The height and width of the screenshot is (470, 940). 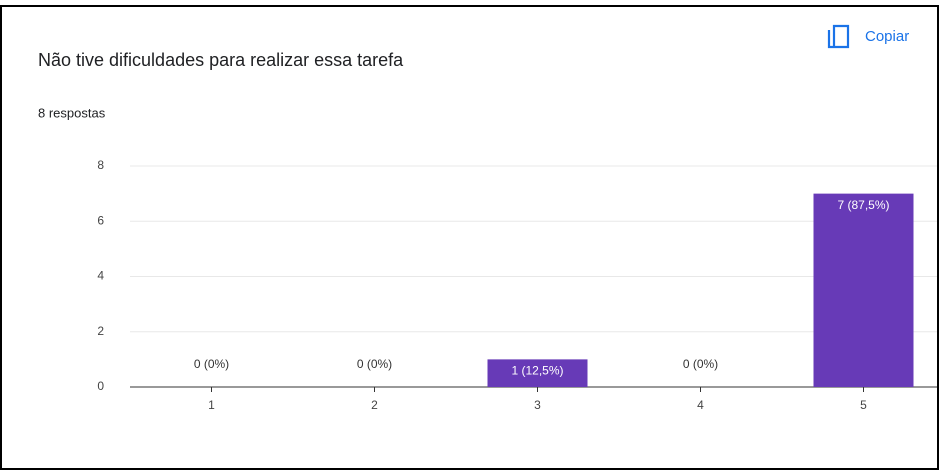 I want to click on y-tick-label: 4, so click(x=100, y=276).